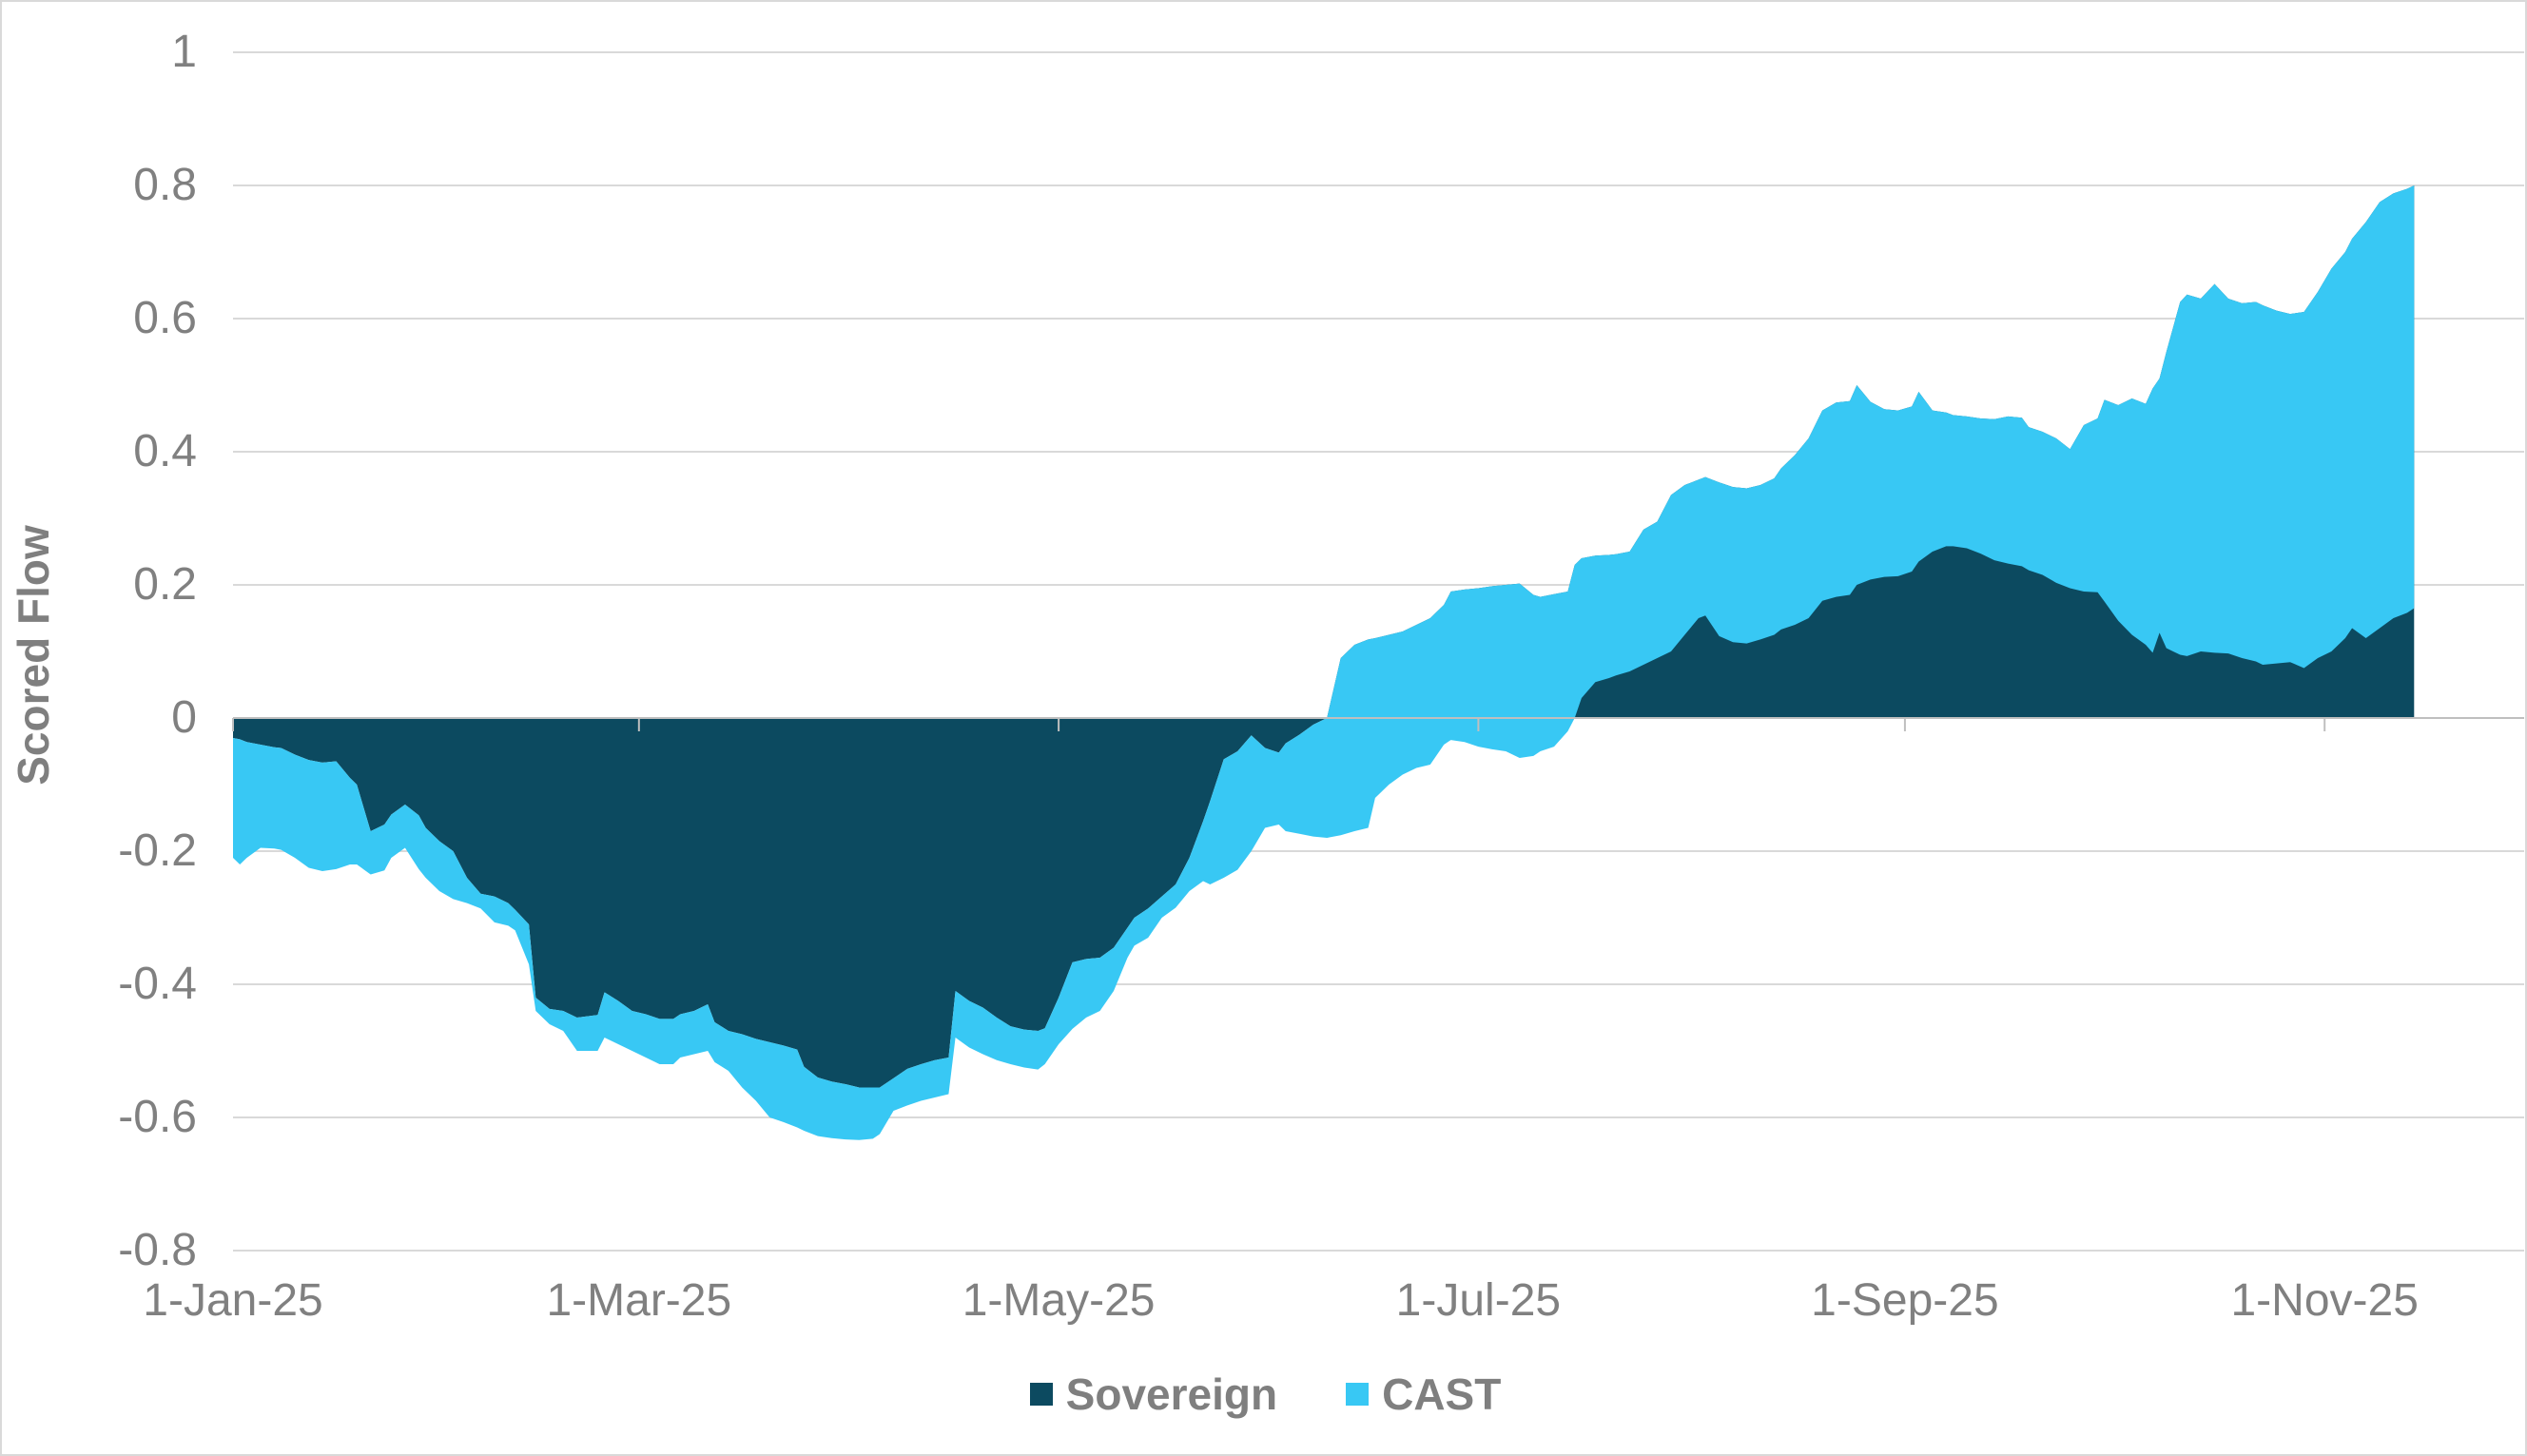 The image size is (2527, 1456). Describe the element at coordinates (1442, 1394) in the screenshot. I see `legend-label-cast: CAST` at that location.